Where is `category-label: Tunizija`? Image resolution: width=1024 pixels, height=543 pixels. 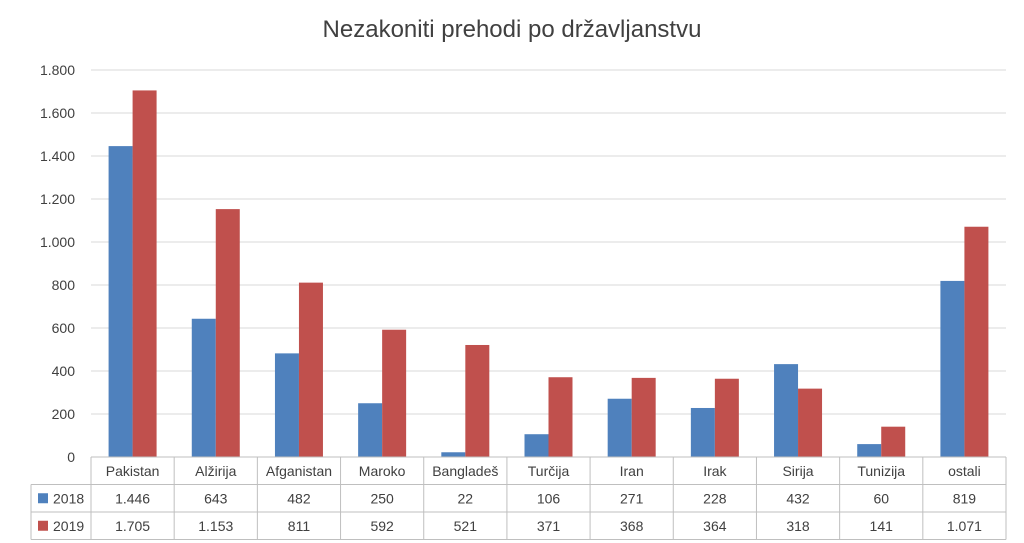 category-label: Tunizija is located at coordinates (881, 471).